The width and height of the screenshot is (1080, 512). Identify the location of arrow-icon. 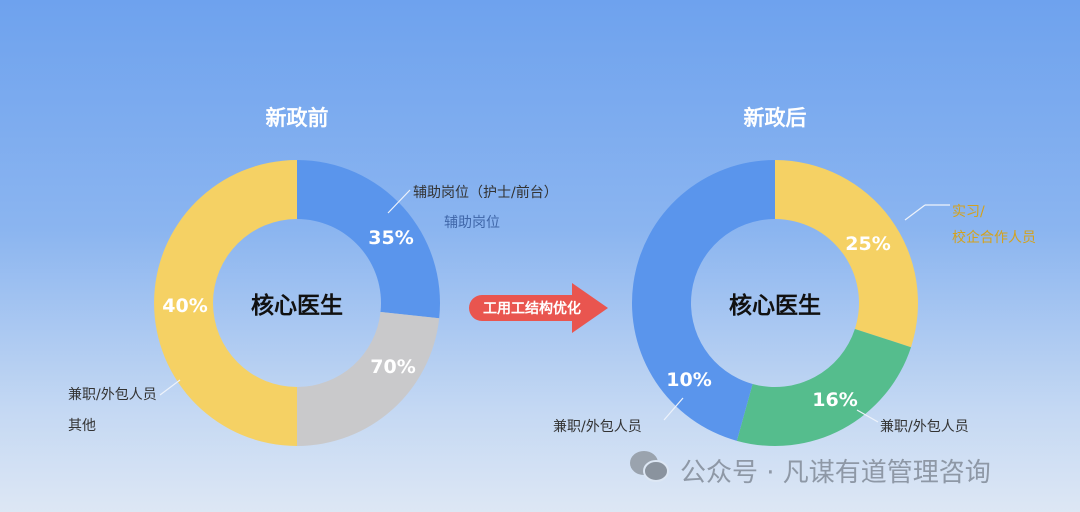
(538, 308).